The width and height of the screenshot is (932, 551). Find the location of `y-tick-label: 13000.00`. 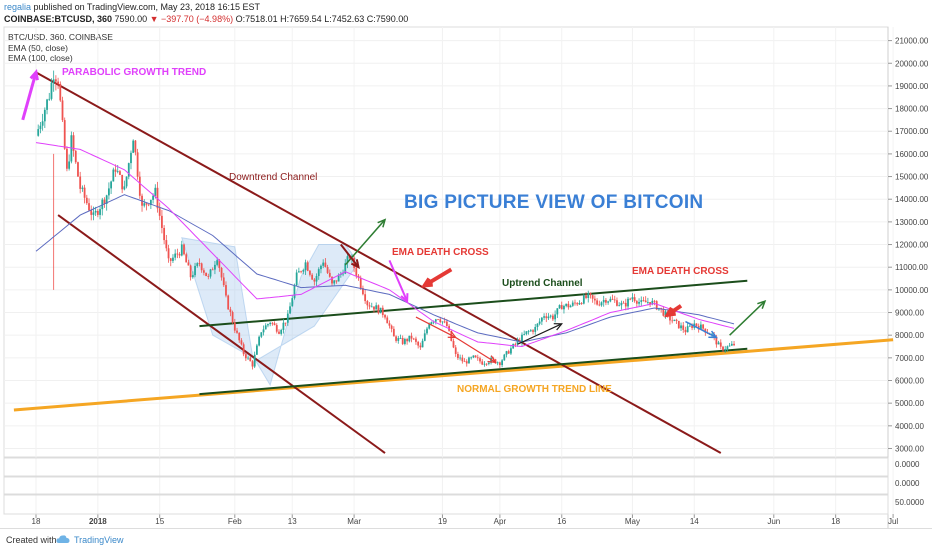

y-tick-label: 13000.00 is located at coordinates (912, 222).